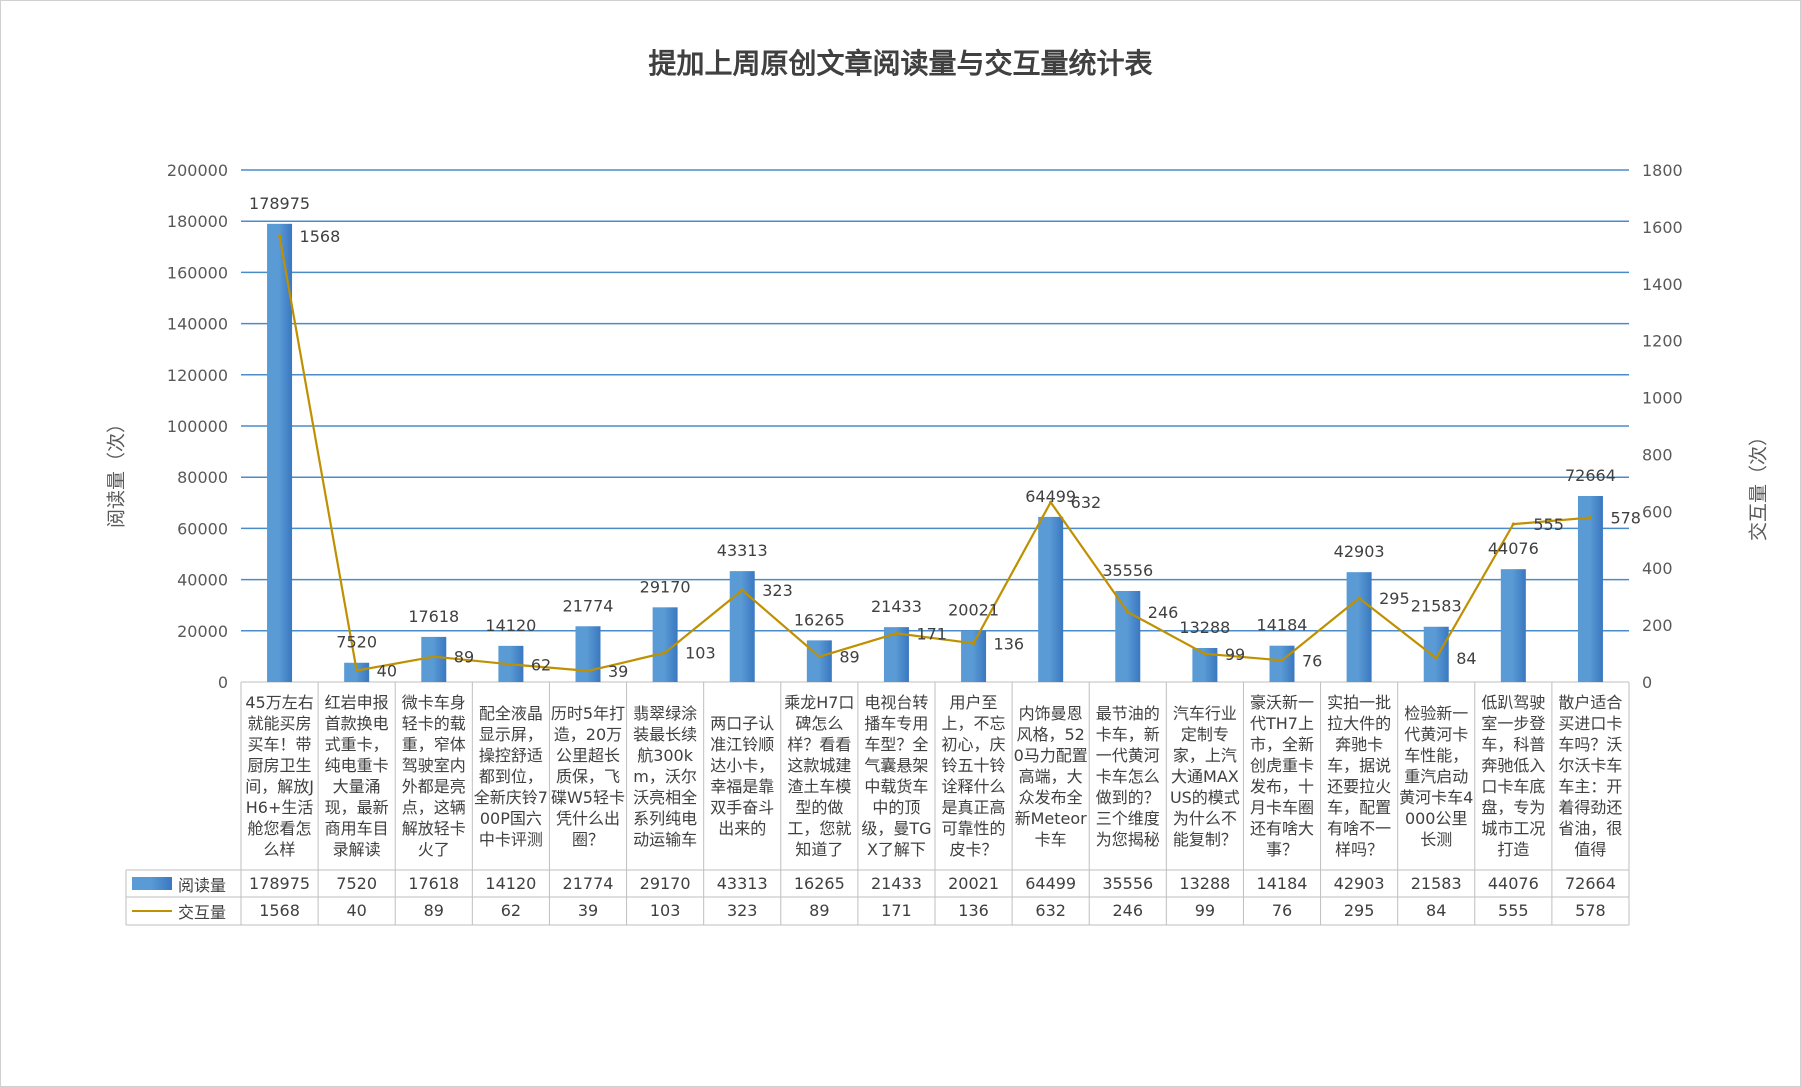 The width and height of the screenshot is (1801, 1087). Describe the element at coordinates (1359, 910) in the screenshot. I see `table-interactions-cell: 295` at that location.